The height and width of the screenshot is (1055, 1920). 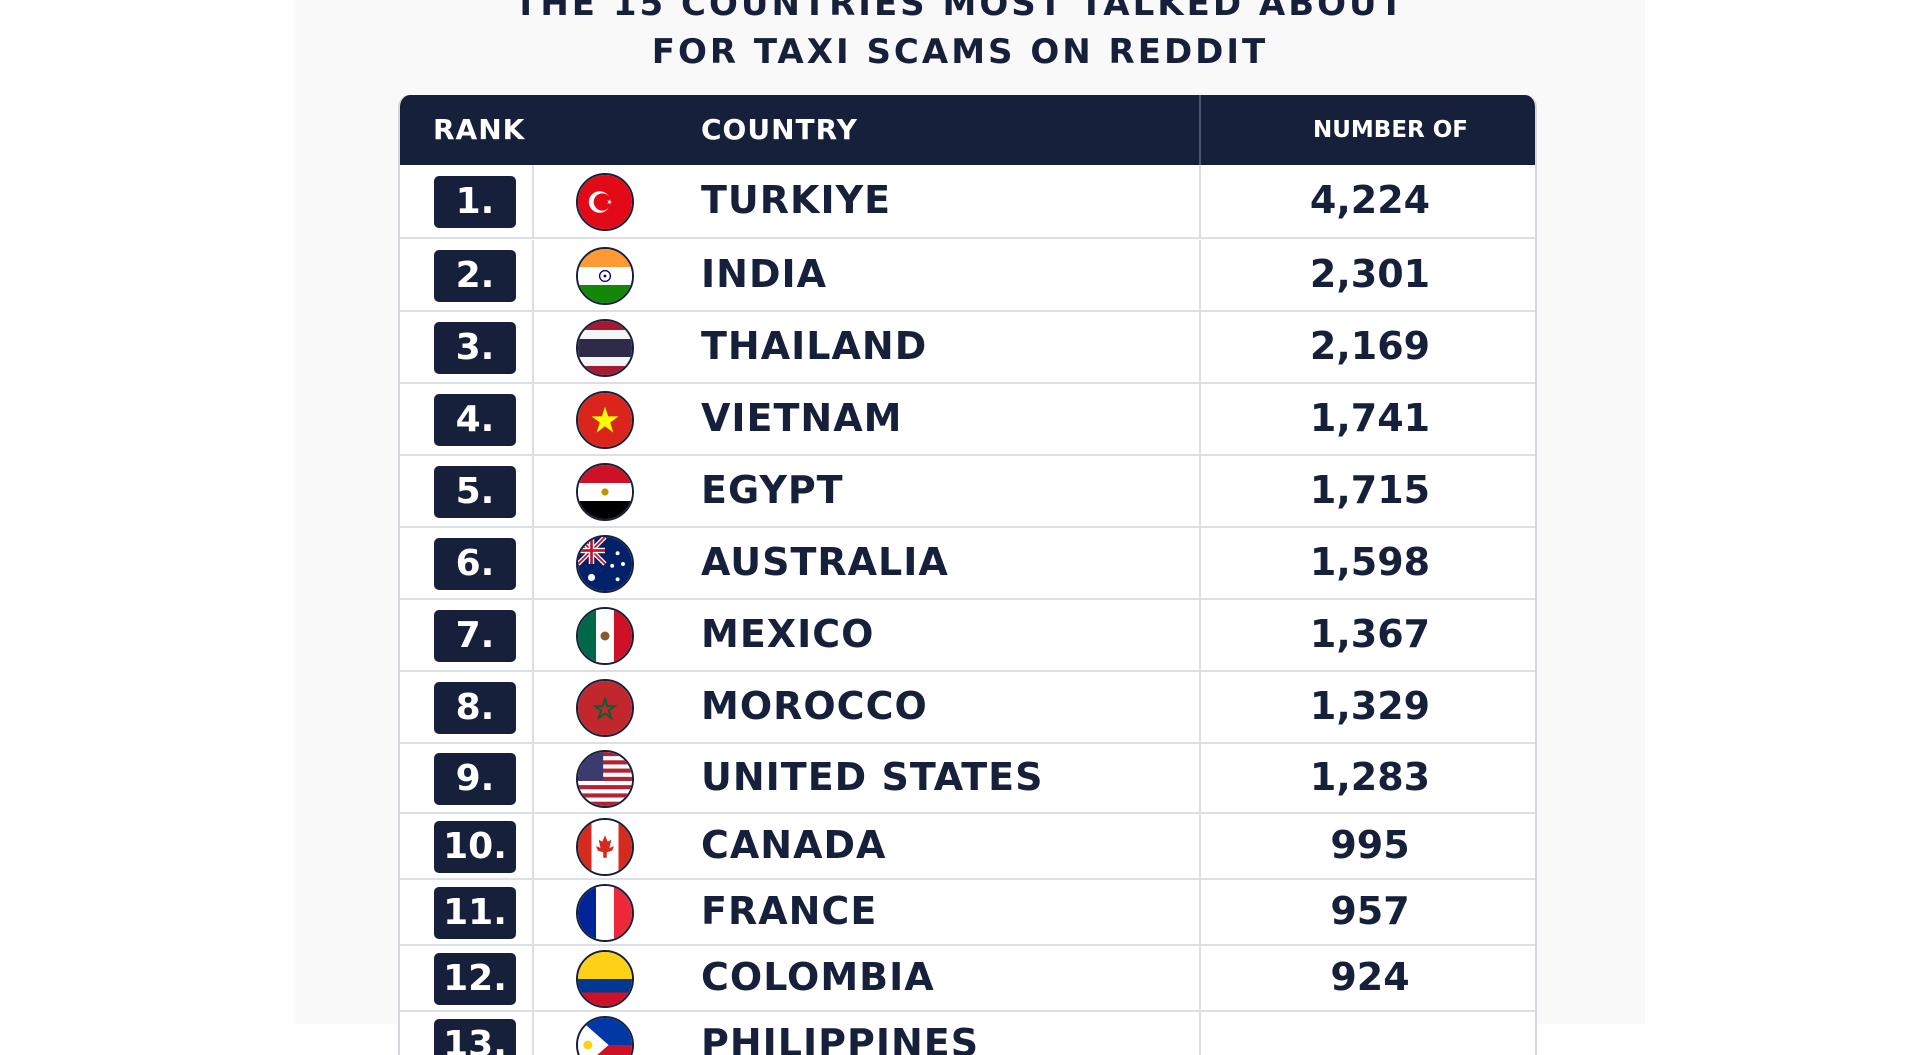 I want to click on chart-title-line-2: FOR TAXI SCAMS ON REDDIT, so click(x=960, y=52).